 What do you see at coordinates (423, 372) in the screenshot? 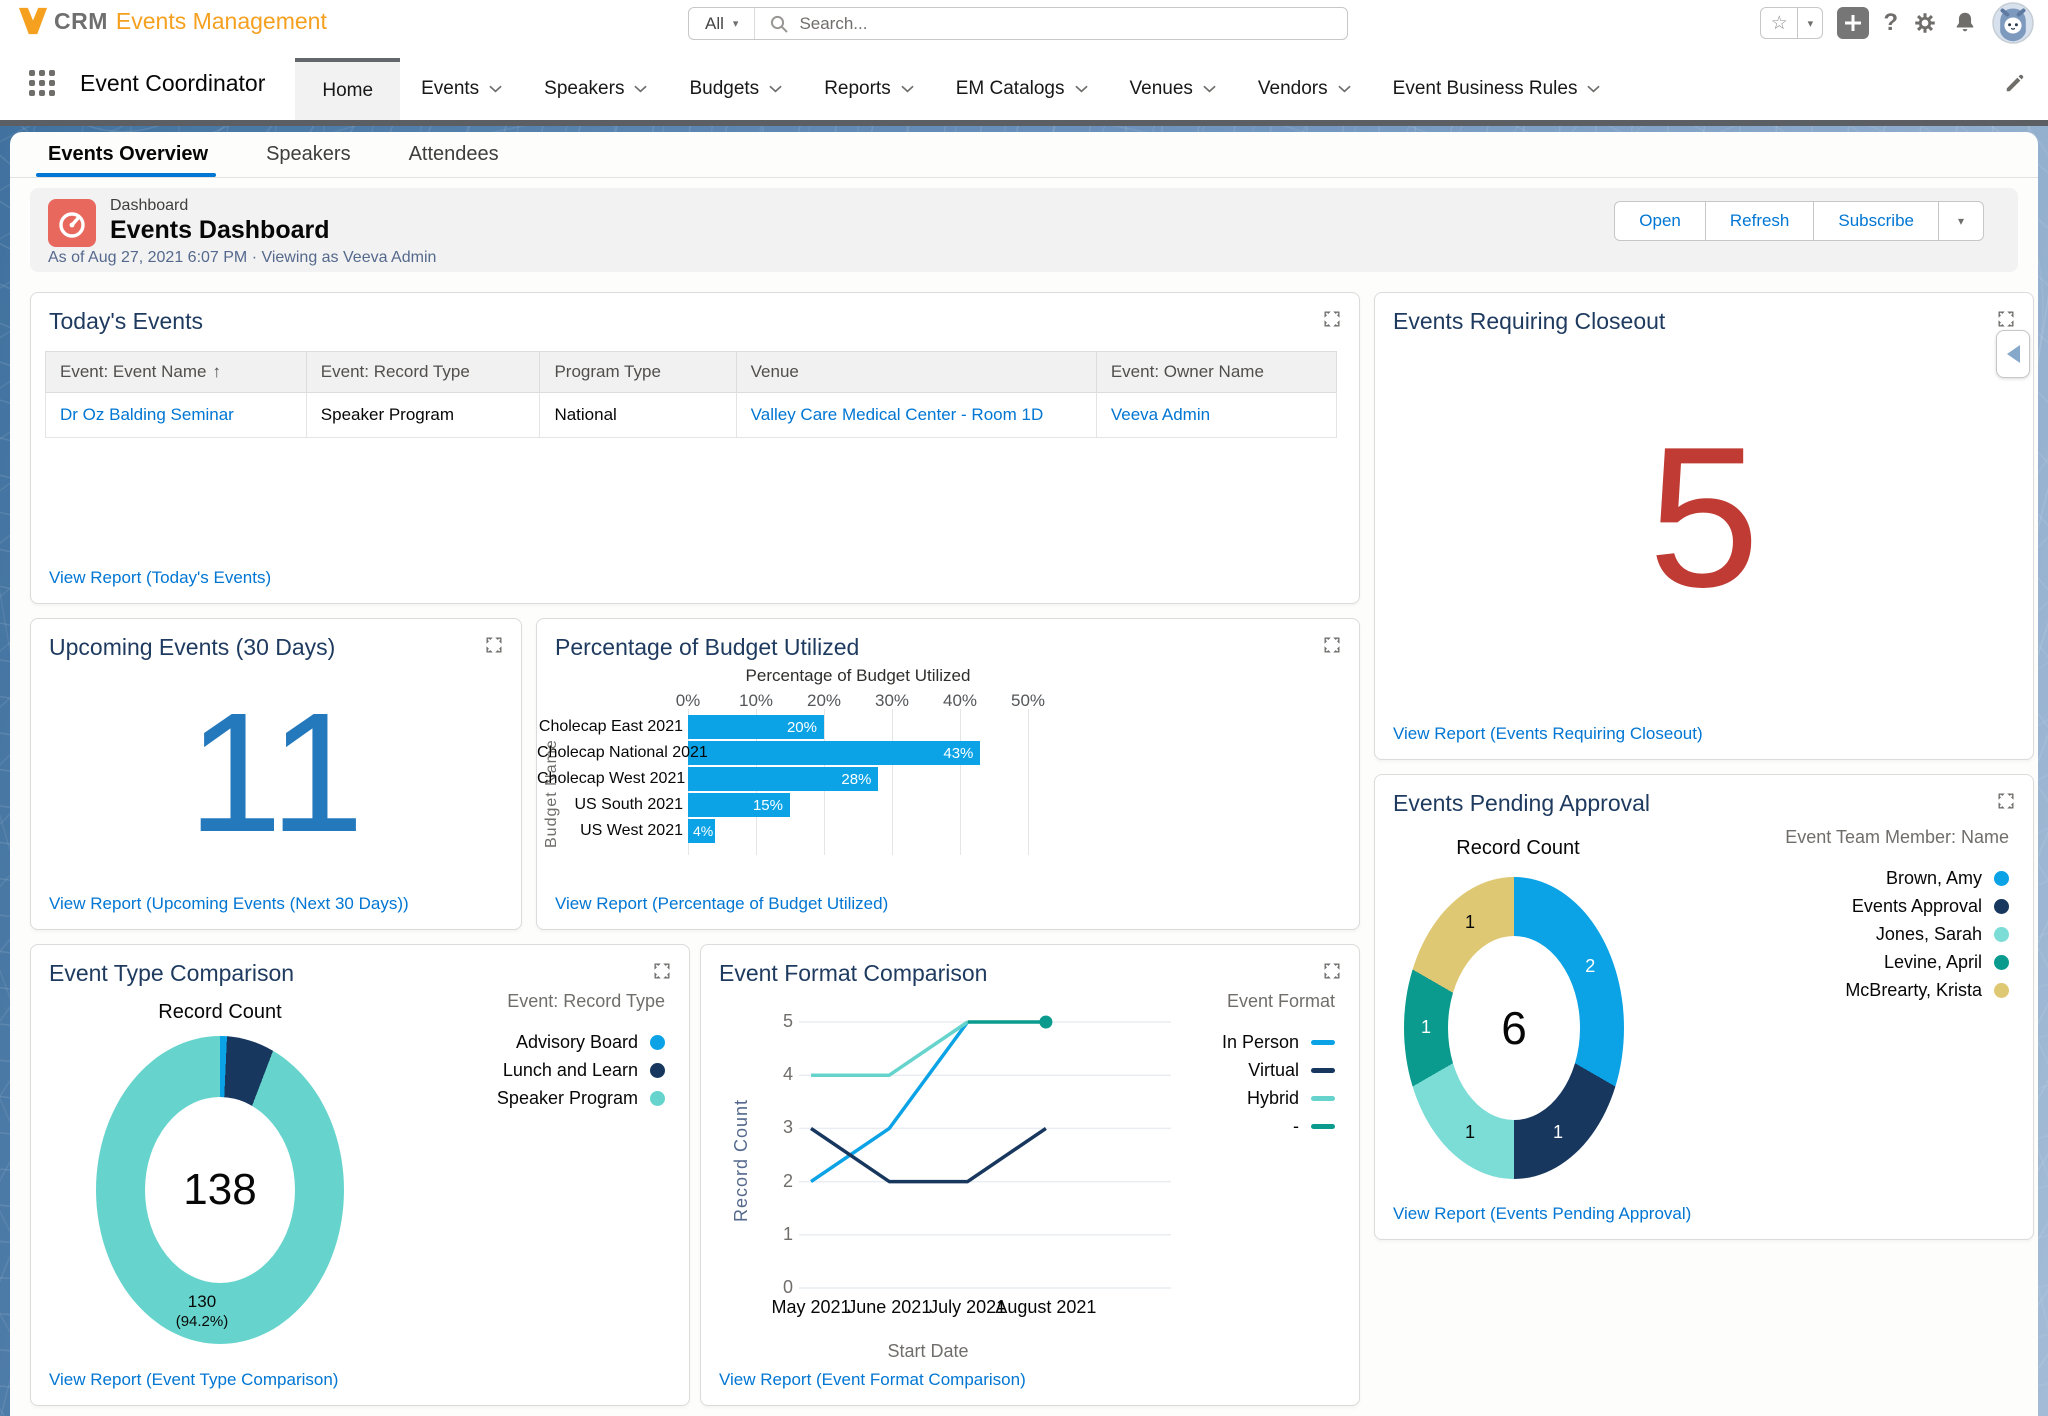
I see `column-header-event-record-type: Event: Record Type` at bounding box center [423, 372].